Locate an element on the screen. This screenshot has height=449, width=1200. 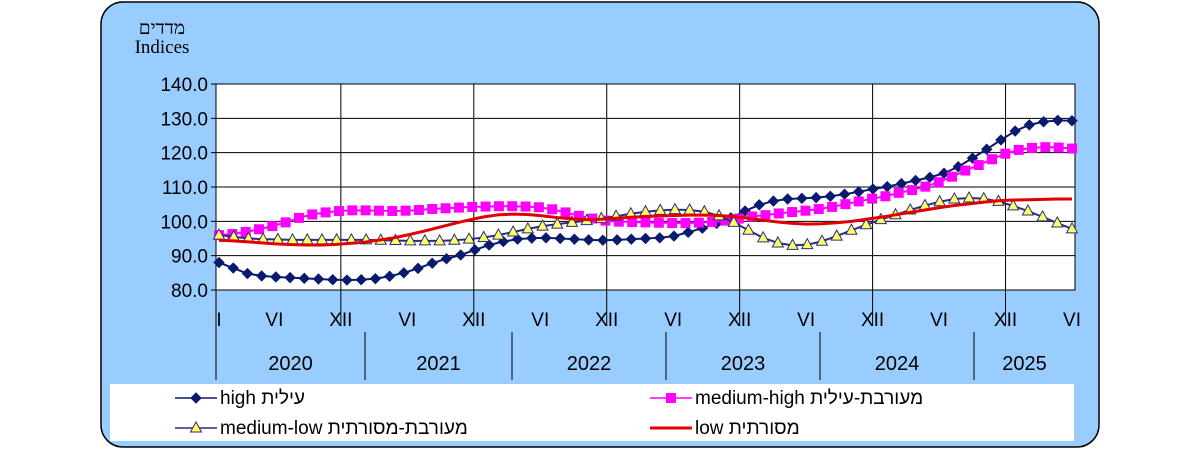
x-month-label: I is located at coordinates (218, 320).